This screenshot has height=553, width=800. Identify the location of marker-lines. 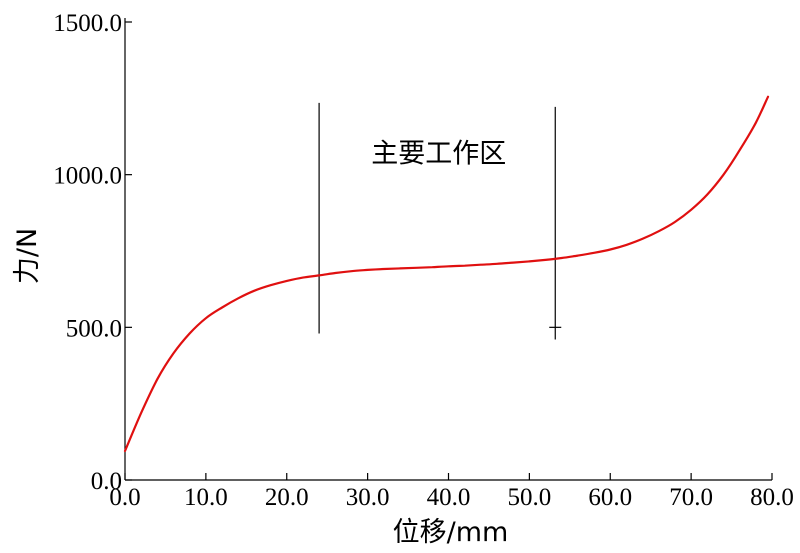
(440, 221).